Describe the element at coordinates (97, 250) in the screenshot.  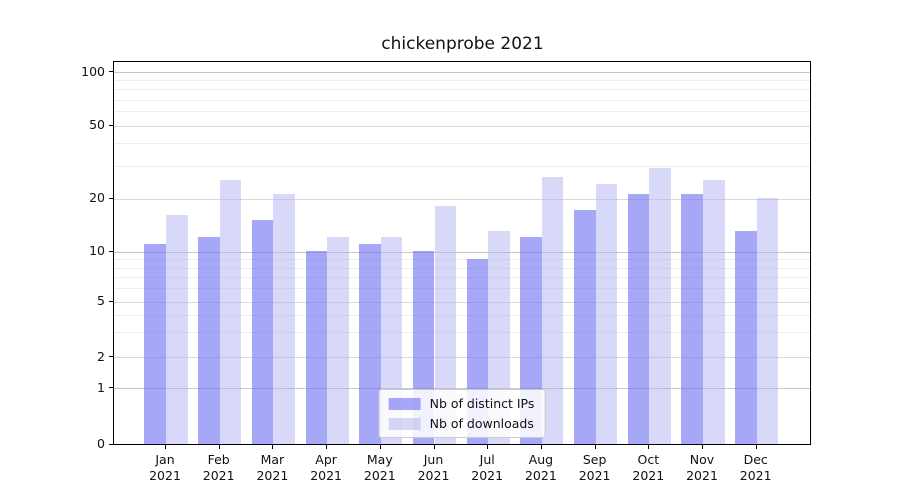
I see `y-tick-label-10: 10` at that location.